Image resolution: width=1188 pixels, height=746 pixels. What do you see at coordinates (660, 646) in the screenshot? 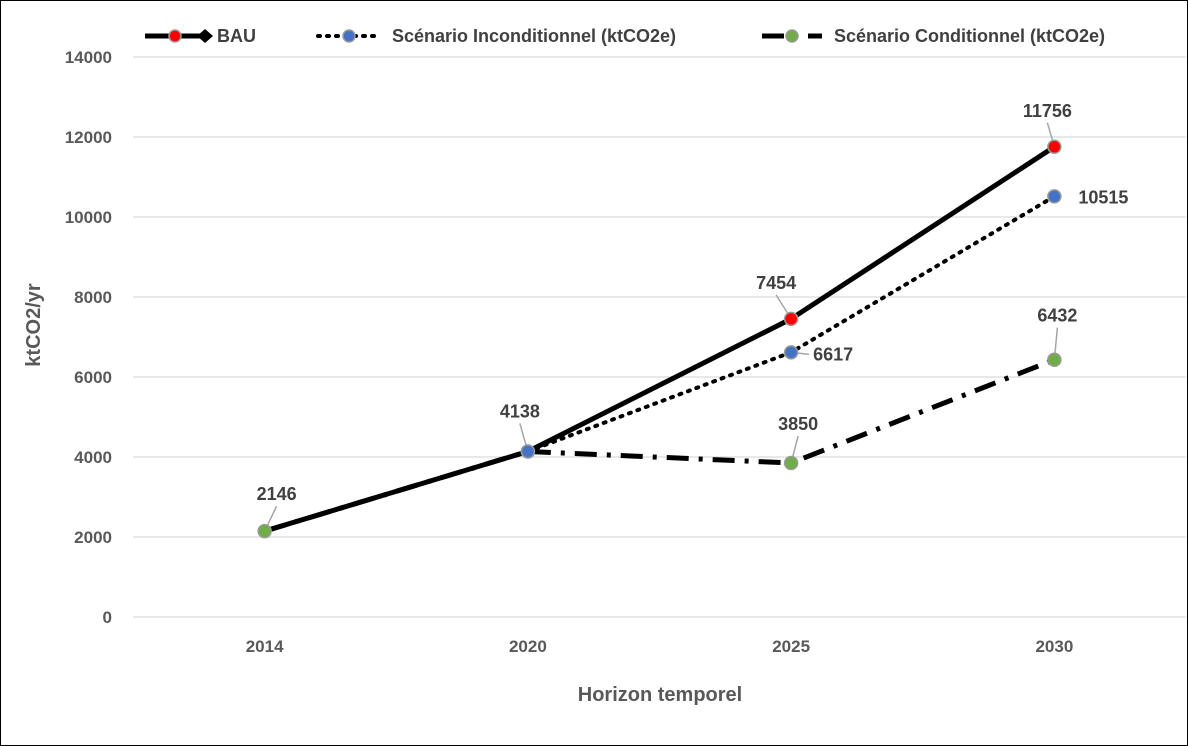
I see `x-axis-ticks: 2014 2020 2025 2030` at bounding box center [660, 646].